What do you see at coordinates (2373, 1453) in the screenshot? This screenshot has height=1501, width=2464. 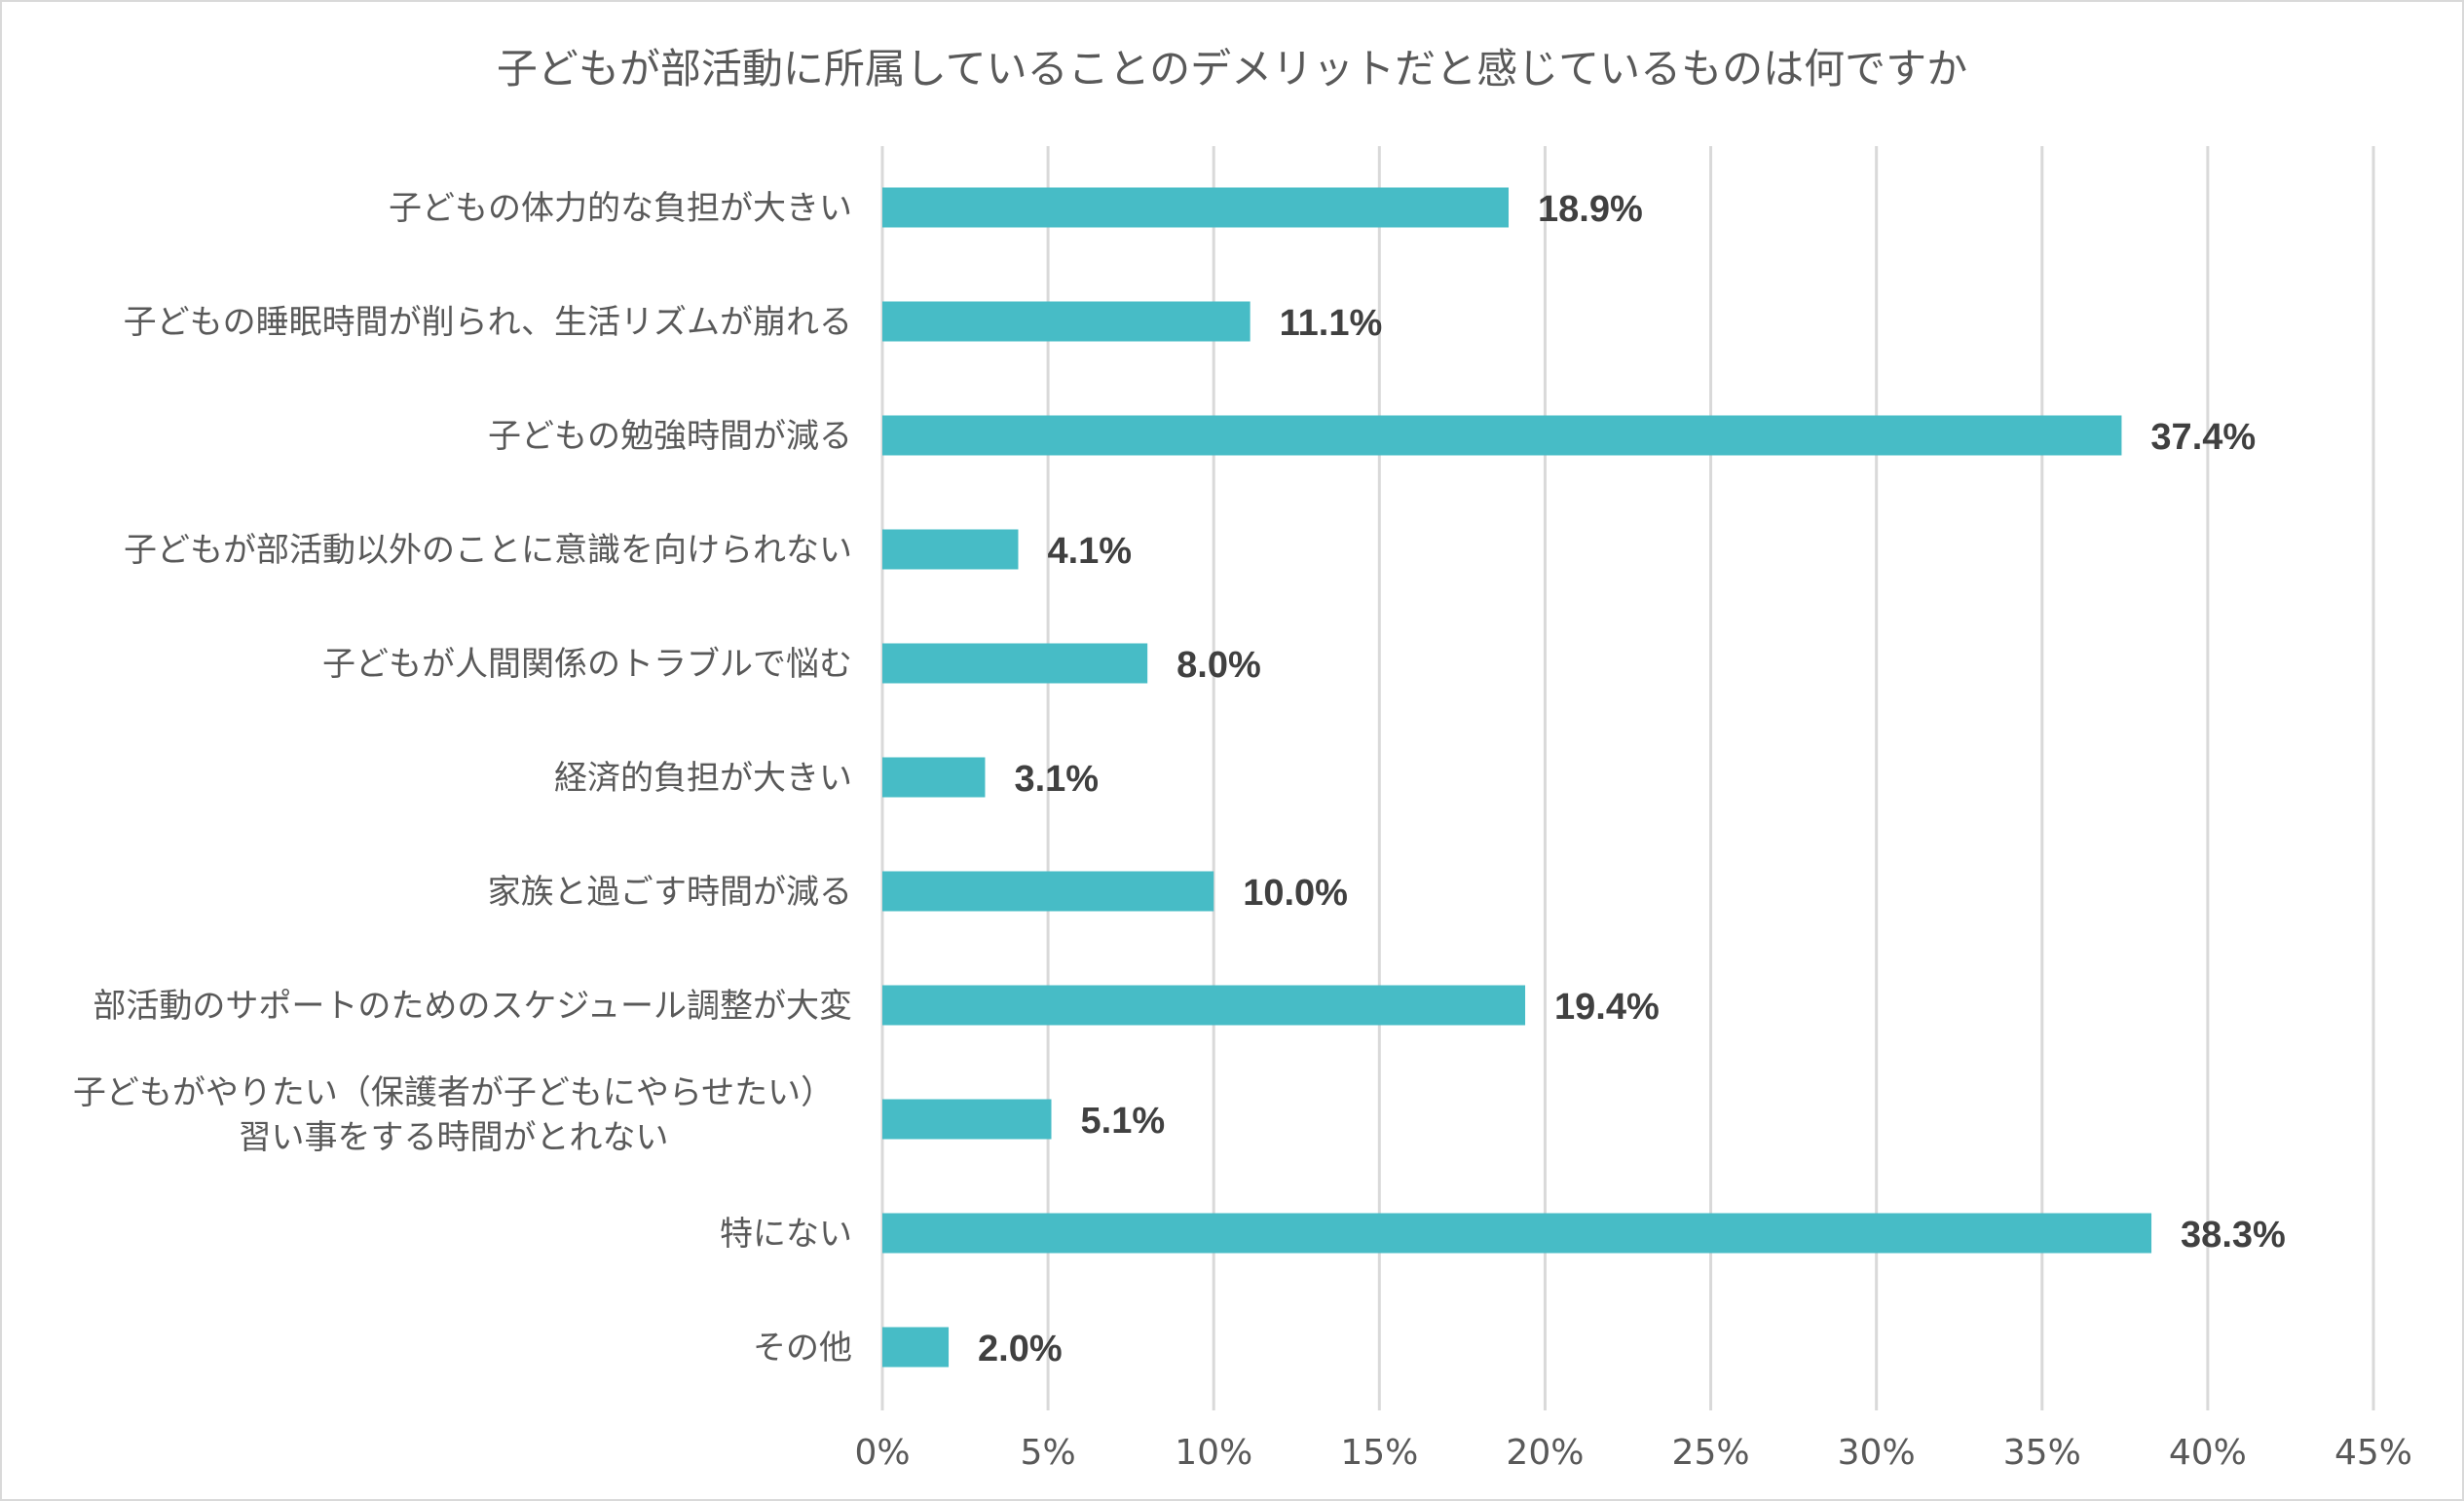 I see `x-tick-label: 45%` at bounding box center [2373, 1453].